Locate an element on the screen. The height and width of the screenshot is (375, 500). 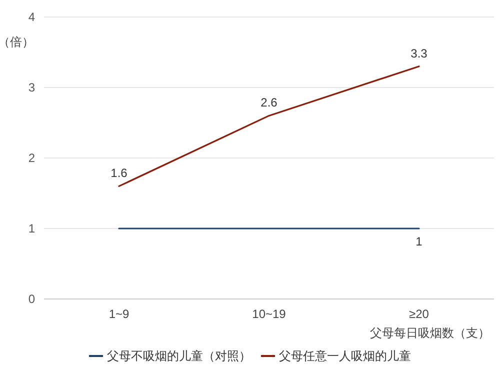
legend-label: 父母任意一人吸烟的儿童 is located at coordinates (345, 356).